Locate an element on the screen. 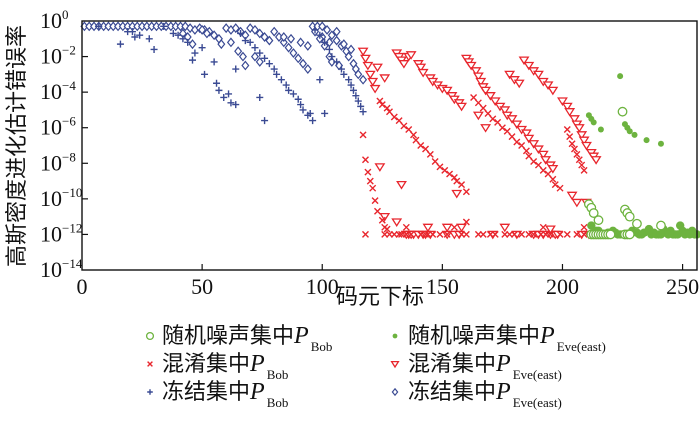 This screenshot has height=433, width=700. x-tick-label: 250 is located at coordinates (682, 286).